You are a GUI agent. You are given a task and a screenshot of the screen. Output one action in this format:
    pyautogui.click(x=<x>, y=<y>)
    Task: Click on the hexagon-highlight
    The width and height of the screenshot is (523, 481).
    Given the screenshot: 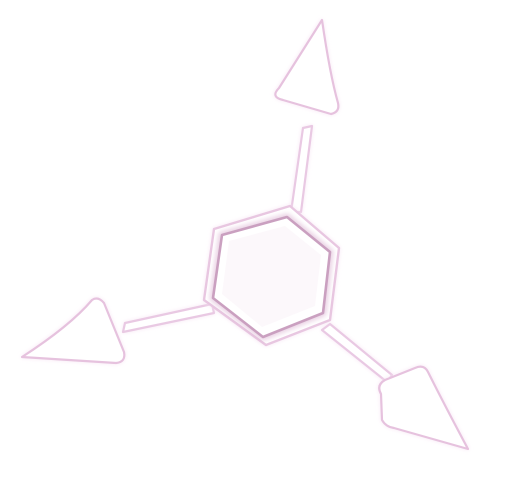 What is the action you would take?
    pyautogui.click(x=271, y=276)
    